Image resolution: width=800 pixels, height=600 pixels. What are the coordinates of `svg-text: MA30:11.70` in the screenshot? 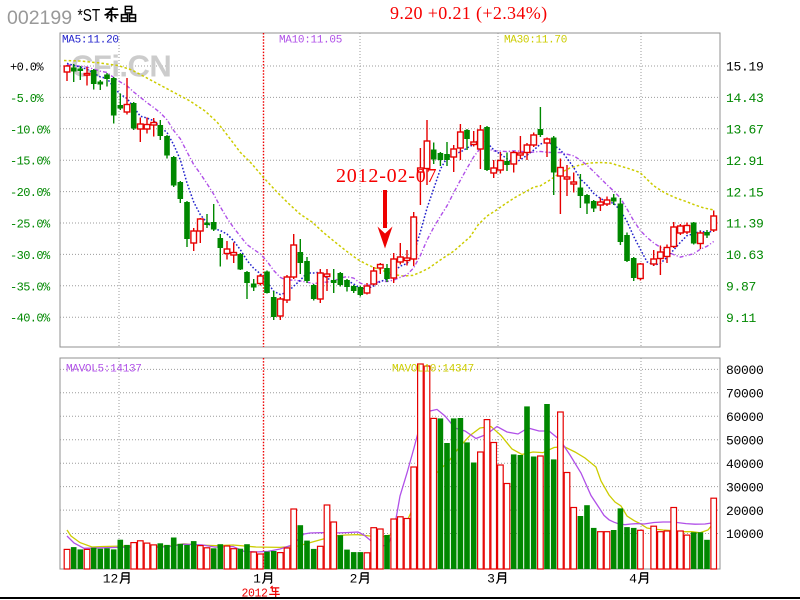 It's located at (535, 41).